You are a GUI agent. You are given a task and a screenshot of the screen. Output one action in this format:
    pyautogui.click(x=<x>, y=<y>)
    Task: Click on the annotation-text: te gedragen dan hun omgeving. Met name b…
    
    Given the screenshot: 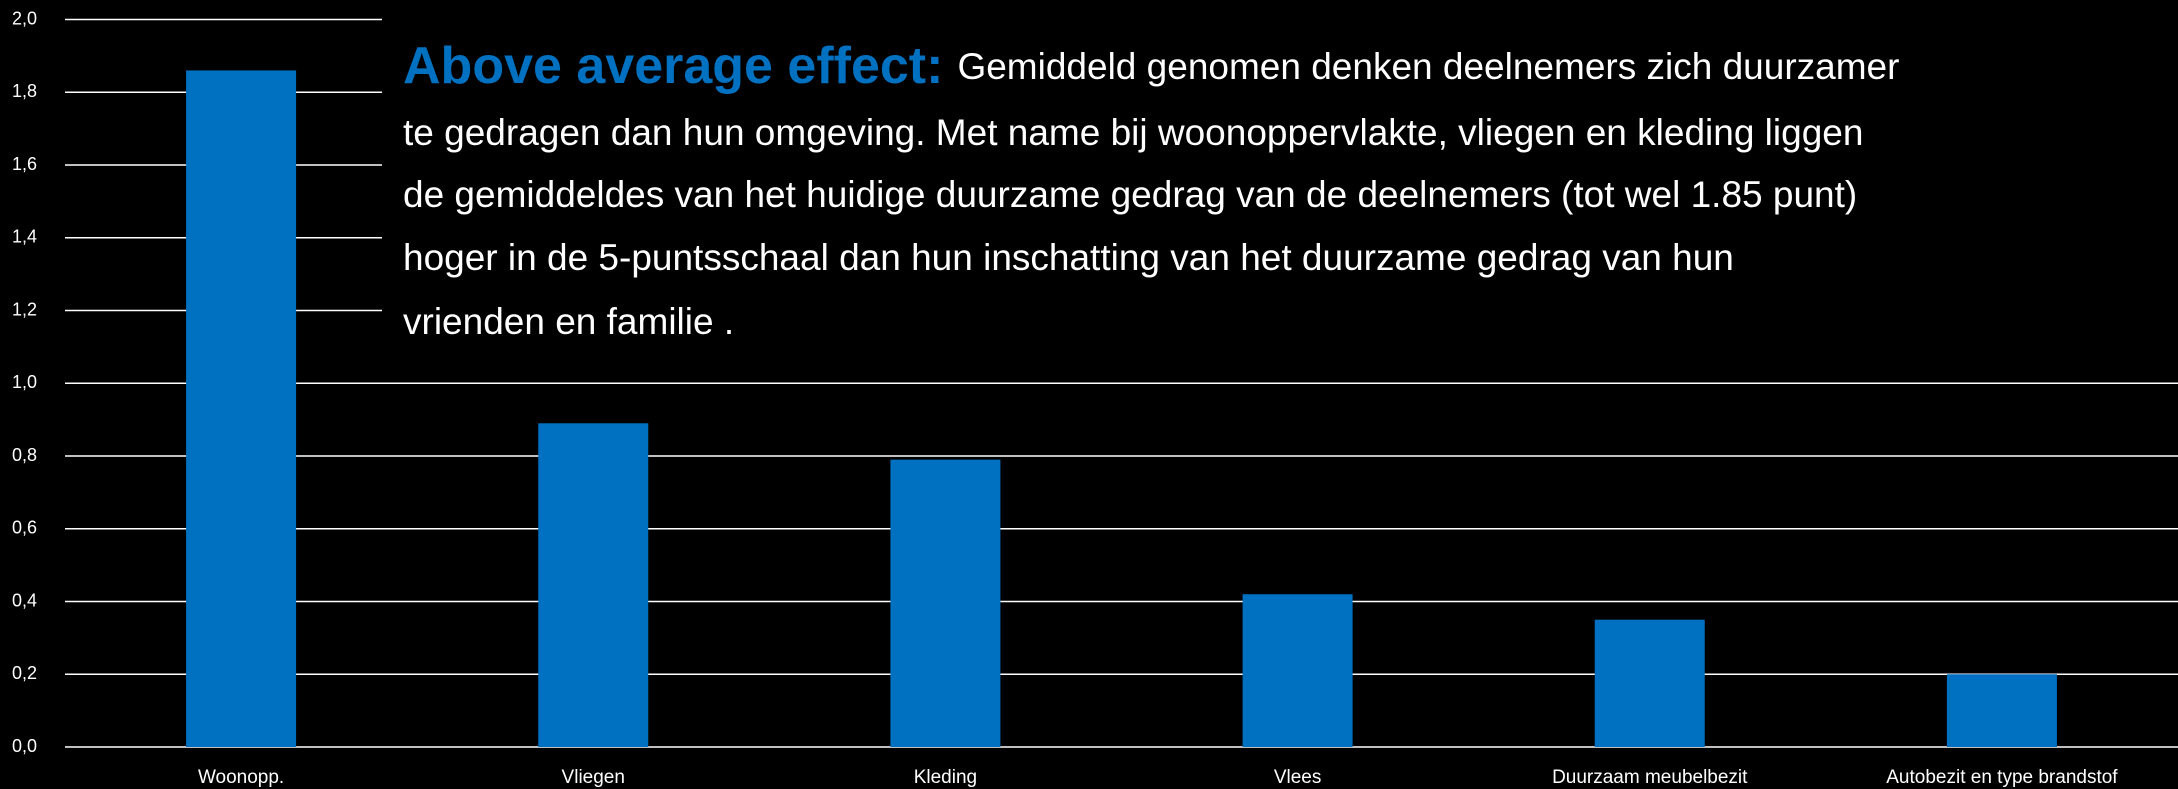 What is the action you would take?
    pyautogui.click(x=1133, y=132)
    